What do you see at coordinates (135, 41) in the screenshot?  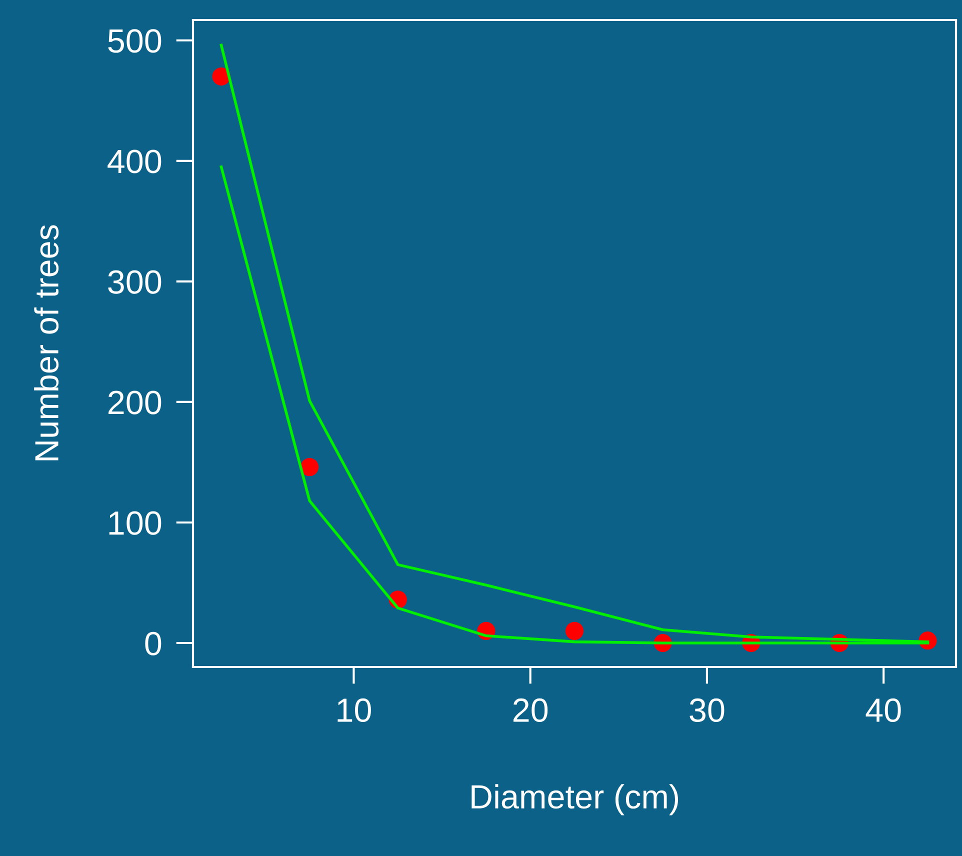 I see `y-tick-label: 500` at bounding box center [135, 41].